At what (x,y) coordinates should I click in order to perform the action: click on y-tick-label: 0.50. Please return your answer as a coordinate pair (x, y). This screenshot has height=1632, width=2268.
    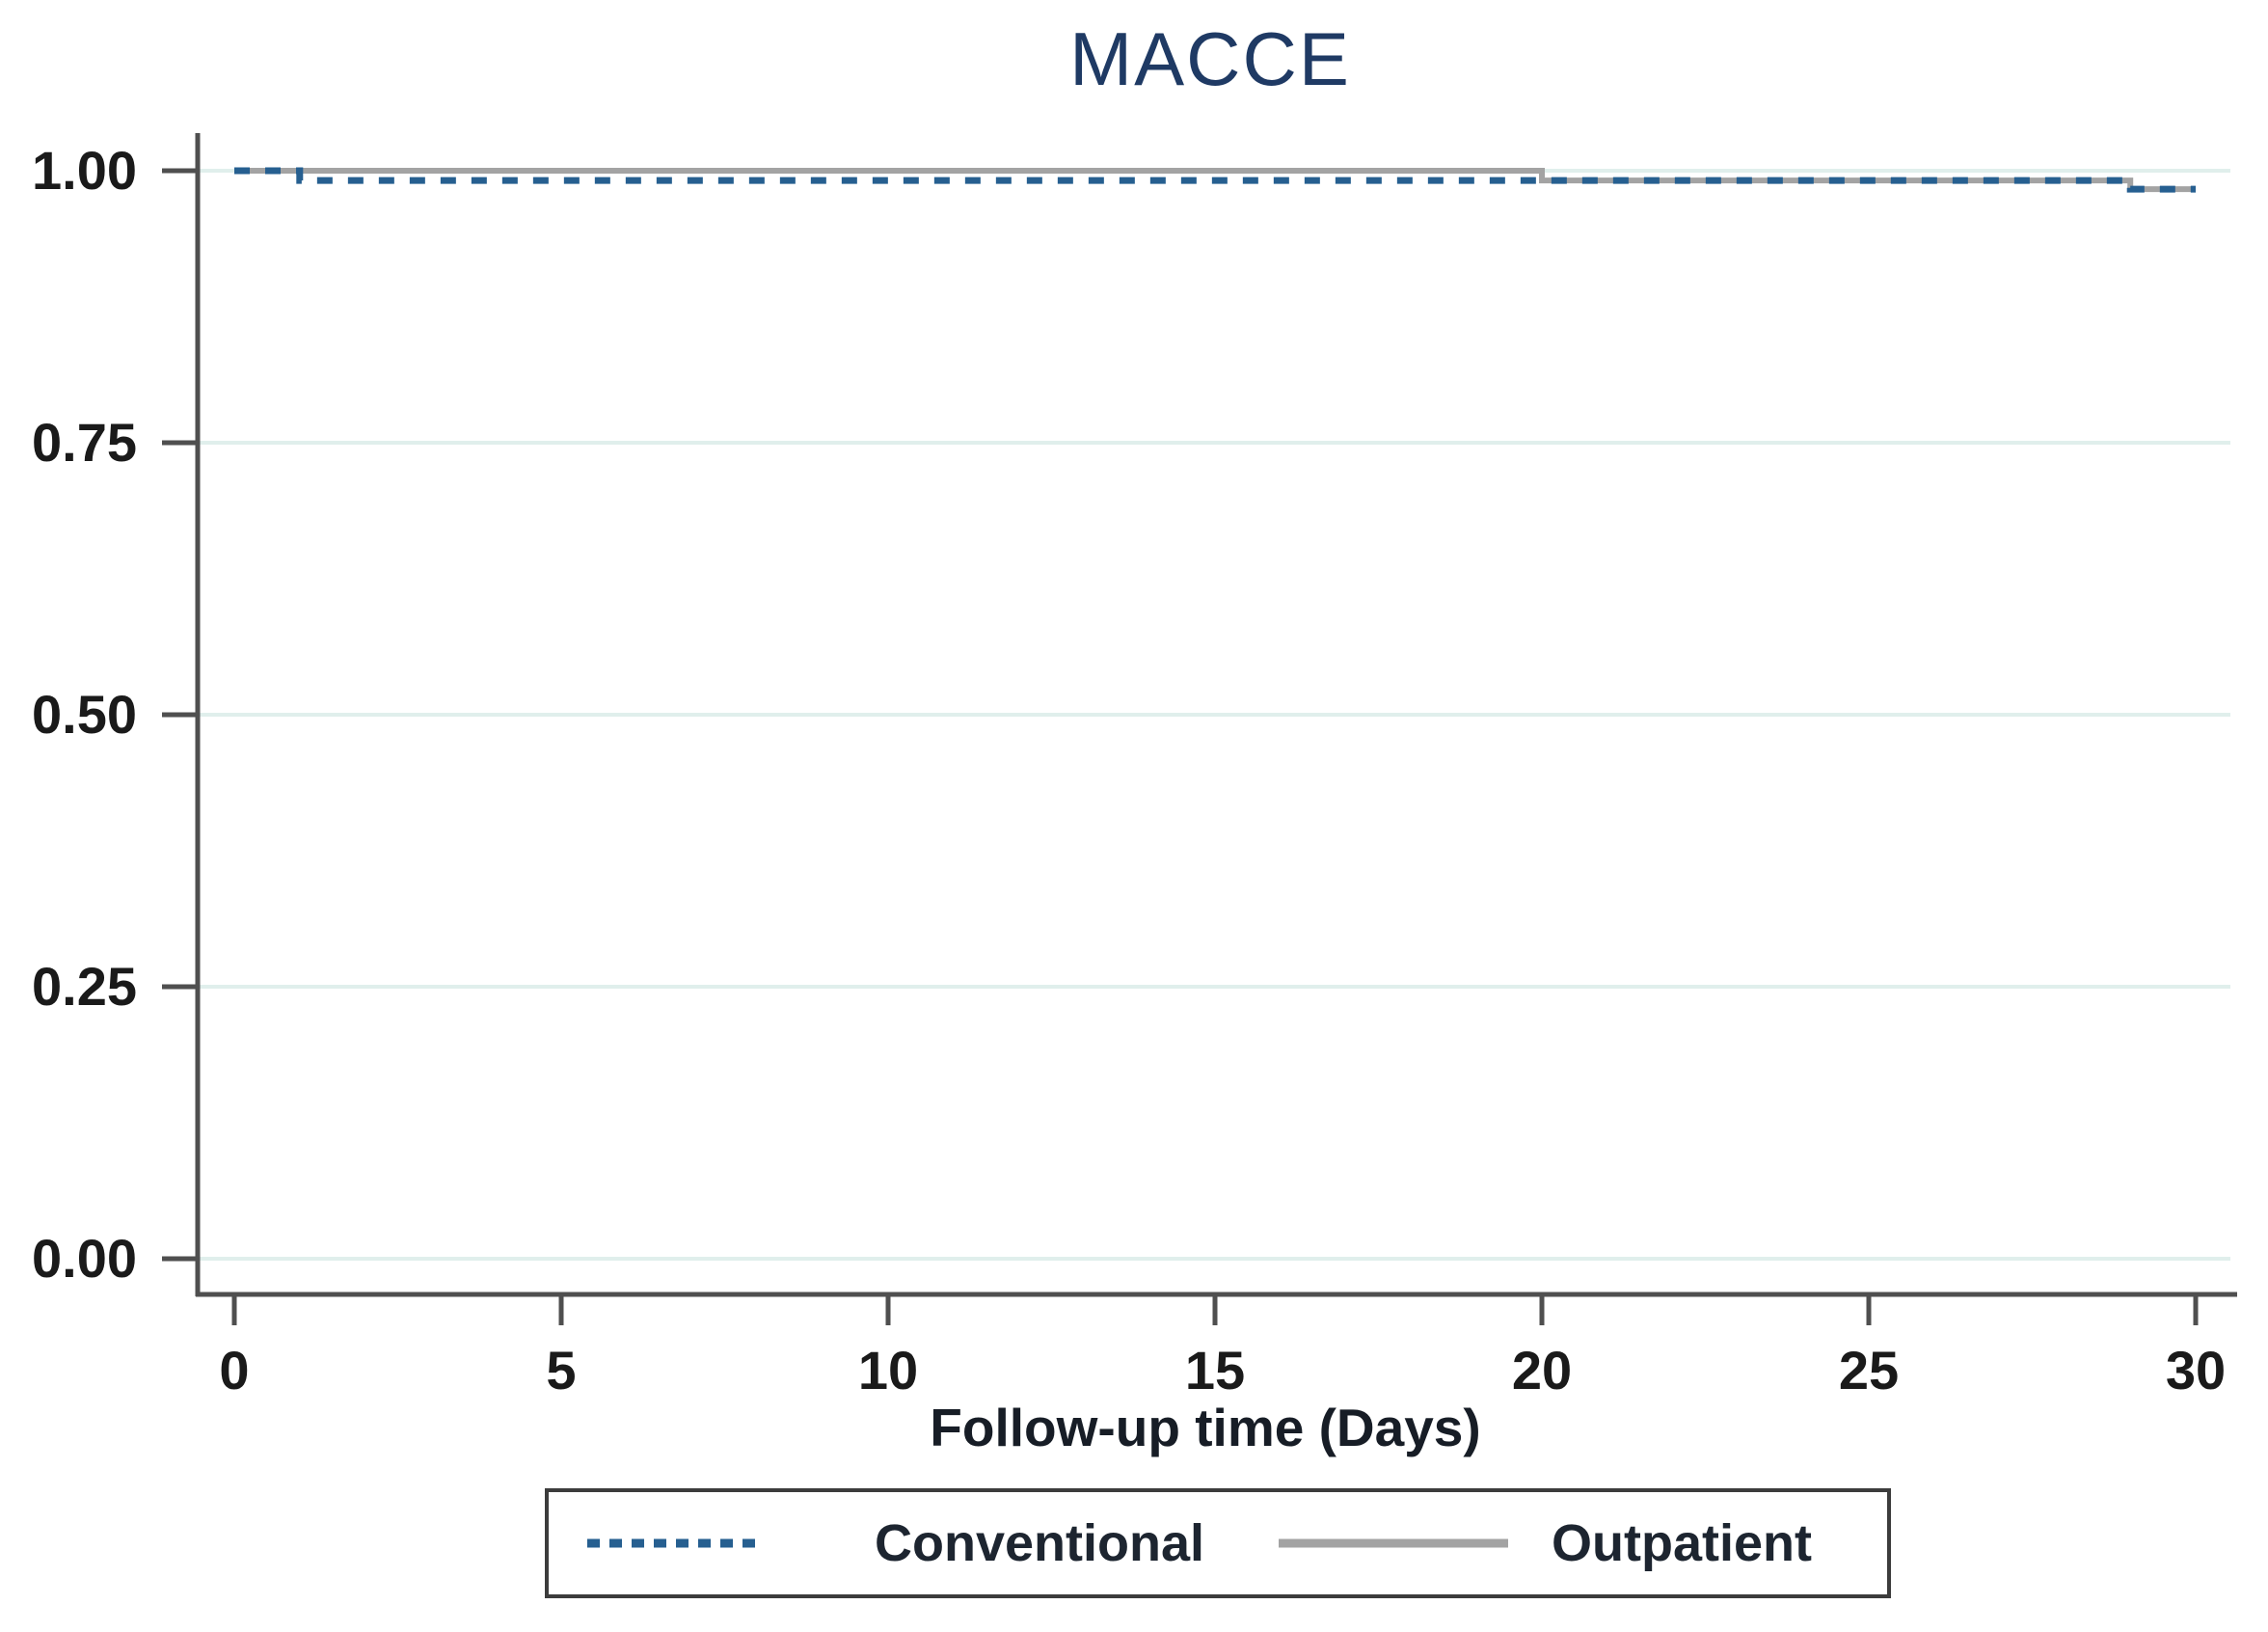
    Looking at the image, I should click on (84, 714).